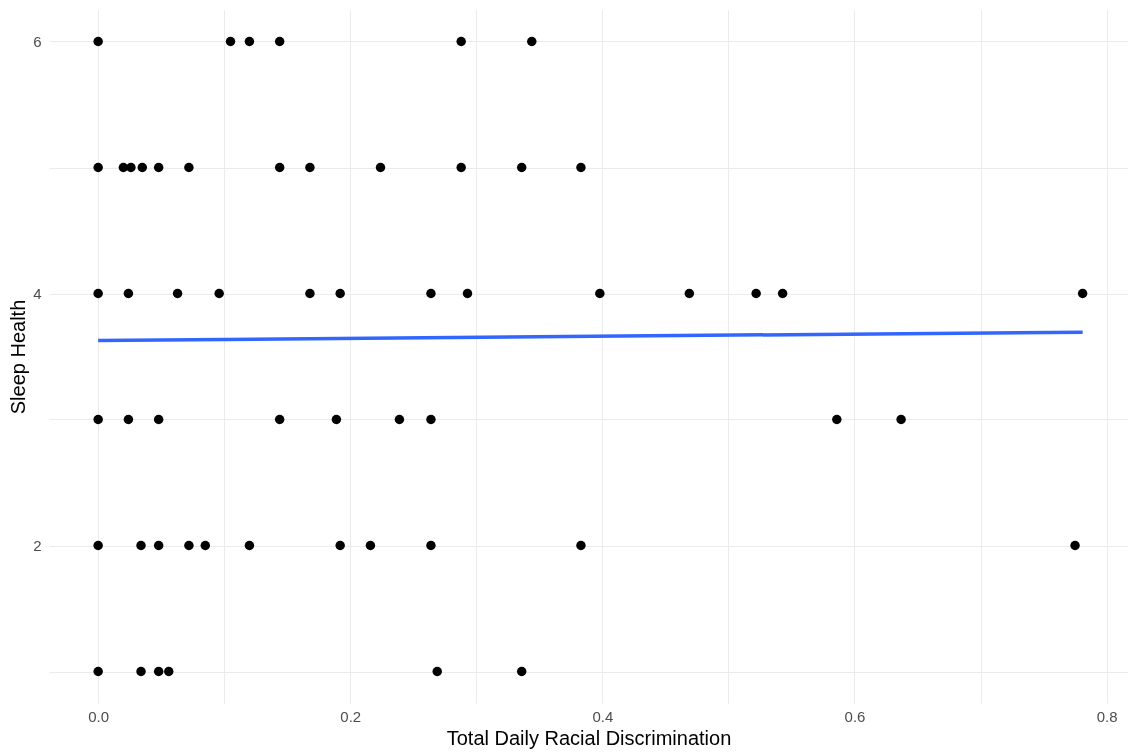 This screenshot has height=756, width=1136. I want to click on y-tick-label: 4, so click(37, 293).